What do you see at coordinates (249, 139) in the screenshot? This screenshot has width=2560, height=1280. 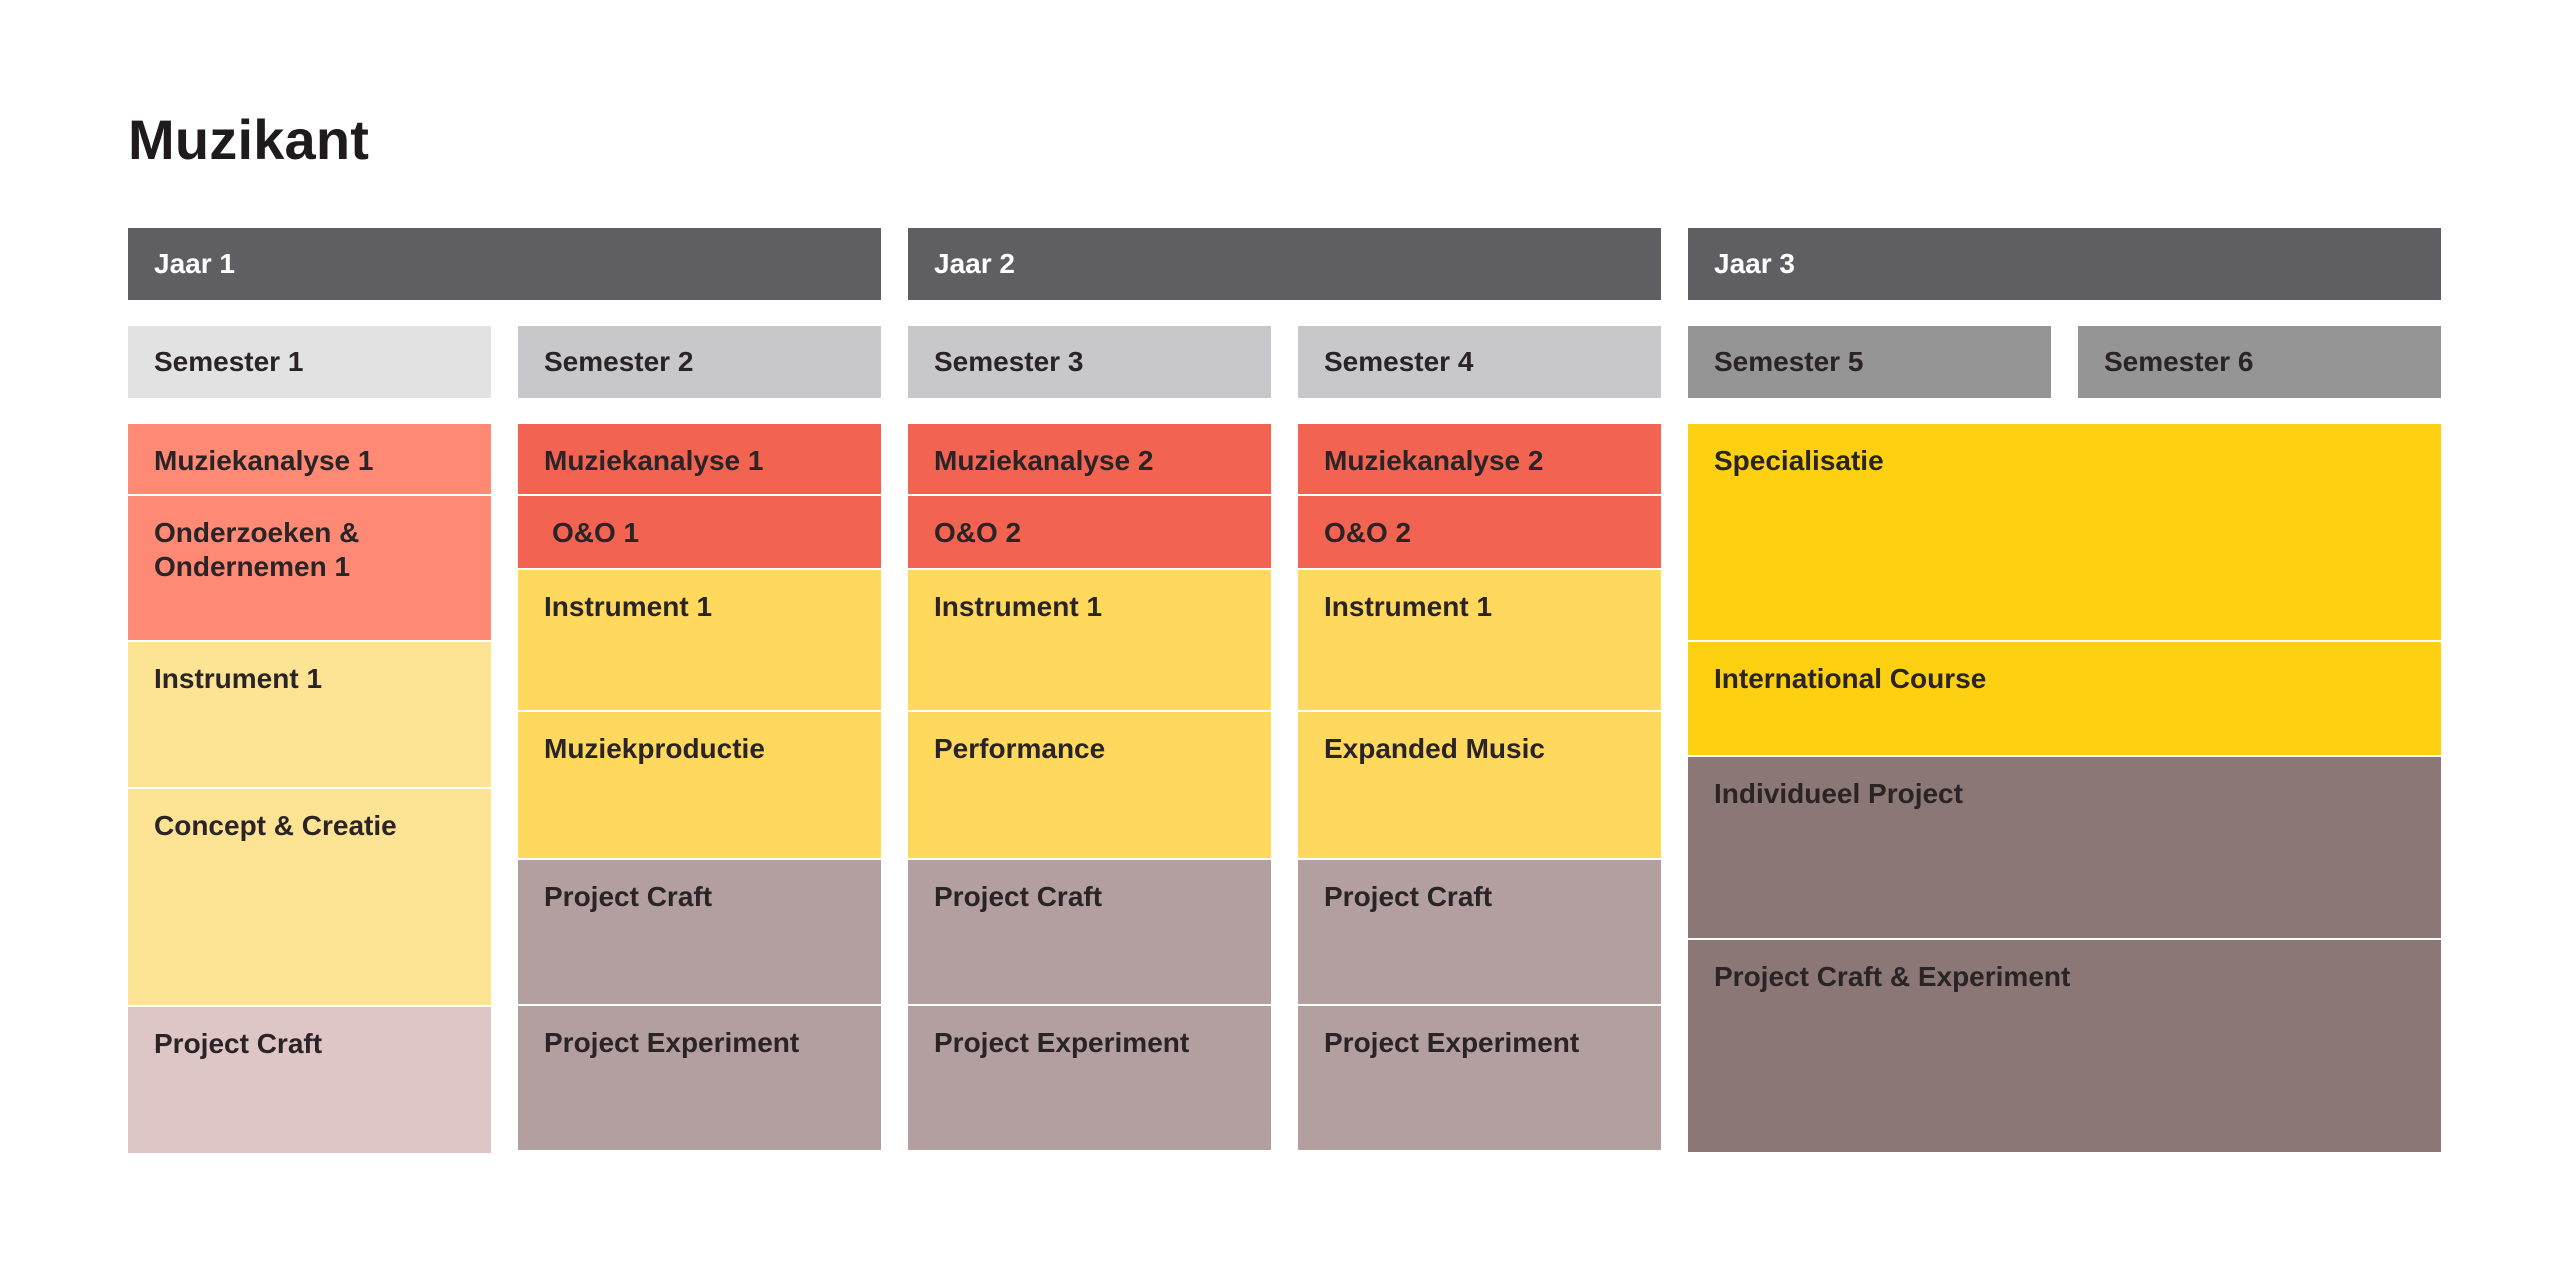 I see `page-title: Muzikant` at bounding box center [249, 139].